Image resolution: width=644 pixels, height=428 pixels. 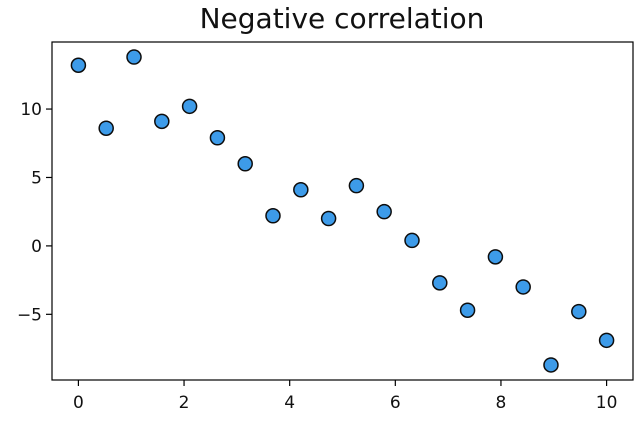 I want to click on x-tick-label: 2, so click(x=184, y=403).